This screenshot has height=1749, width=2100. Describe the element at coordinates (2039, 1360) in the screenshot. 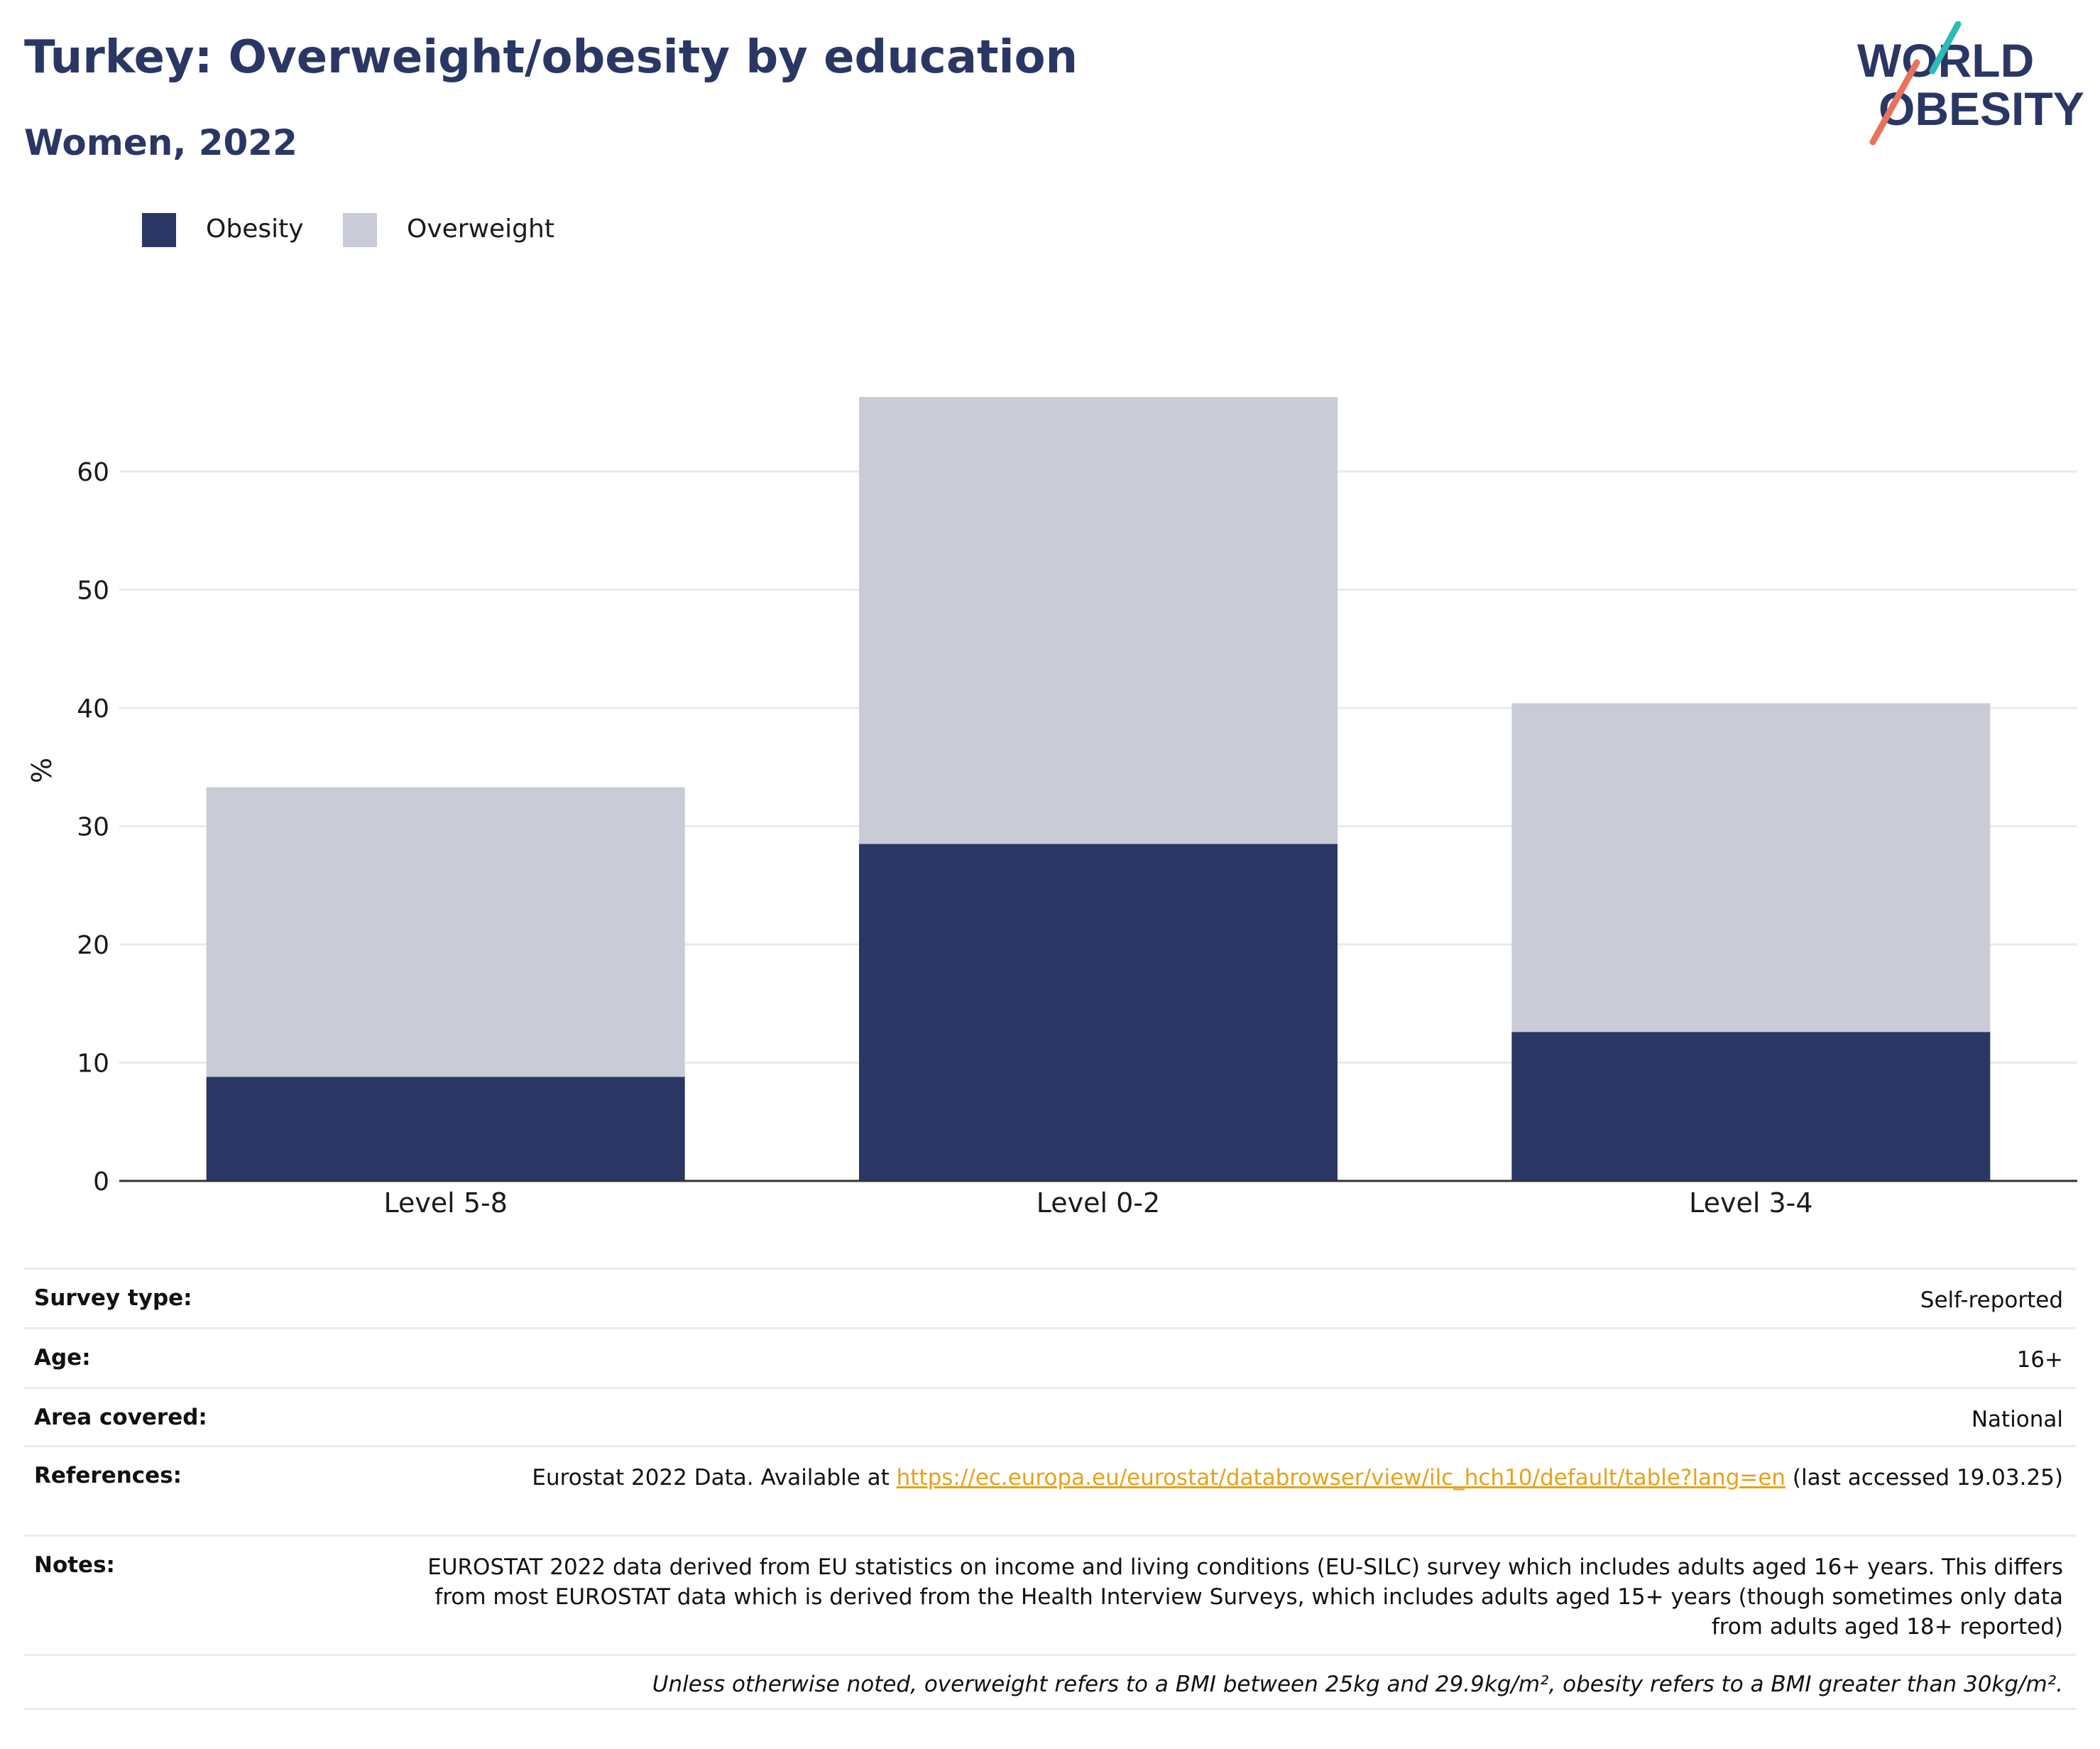

I see `age-value: 16+` at that location.